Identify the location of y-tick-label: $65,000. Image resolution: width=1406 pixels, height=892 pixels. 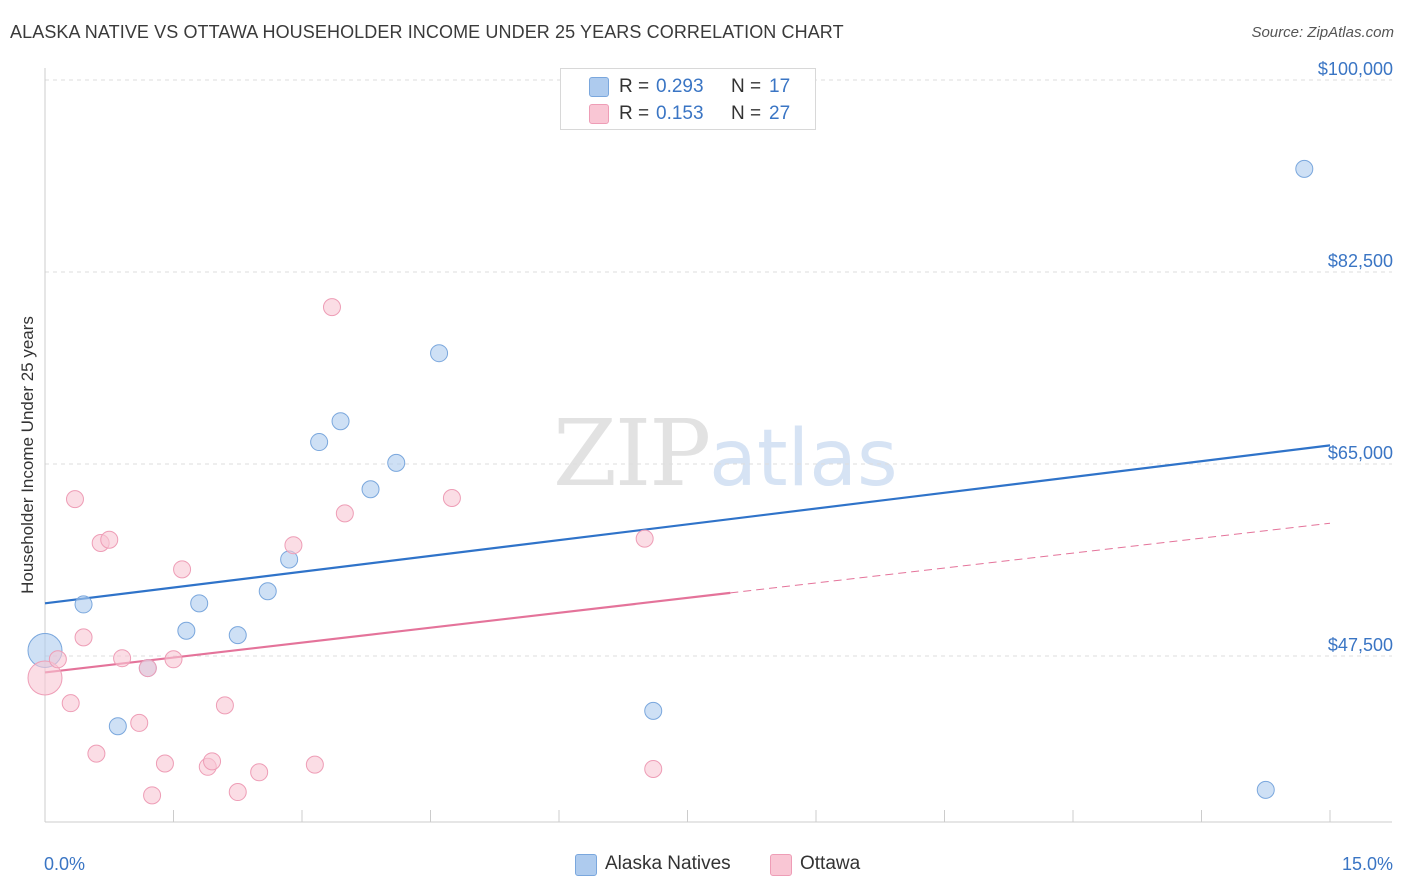
(1360, 453).